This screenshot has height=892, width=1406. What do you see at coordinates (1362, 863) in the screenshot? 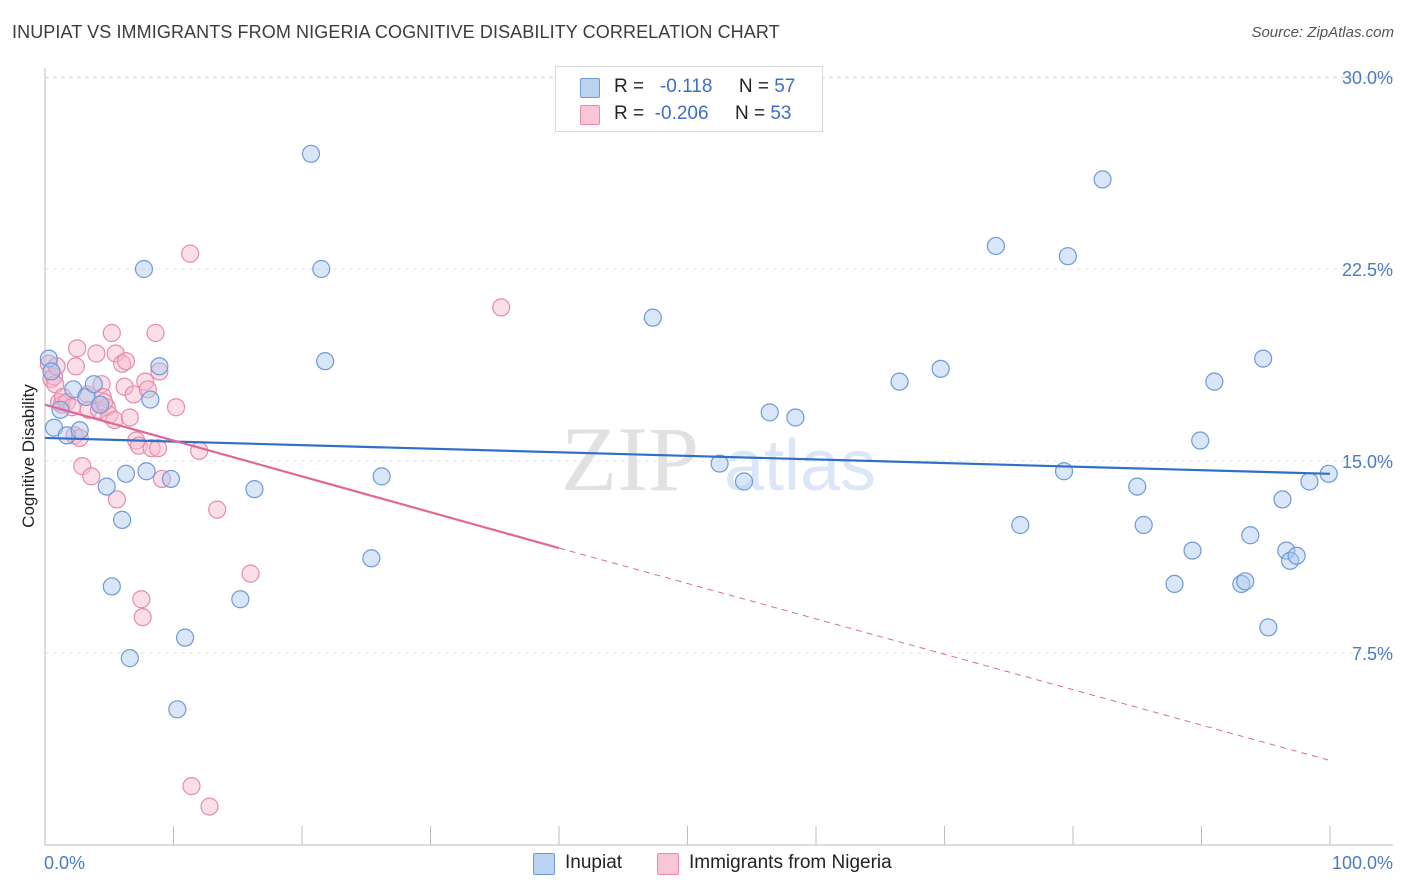
I see `x-tick-label-max: 100.0%` at bounding box center [1362, 863].